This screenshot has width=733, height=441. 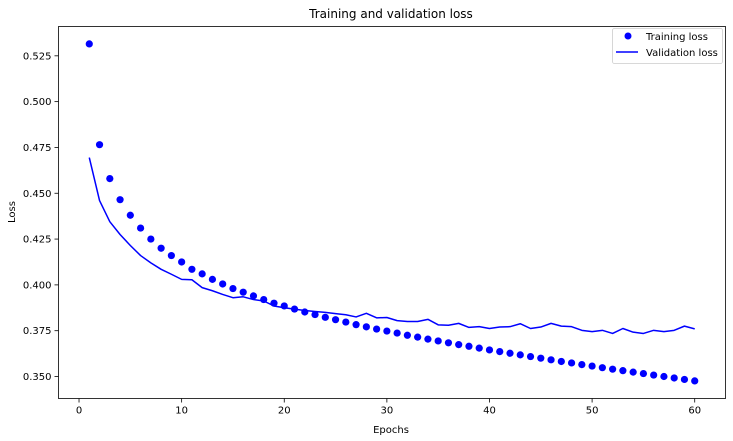 What do you see at coordinates (181, 411) in the screenshot?
I see `x-tick-label: 10` at bounding box center [181, 411].